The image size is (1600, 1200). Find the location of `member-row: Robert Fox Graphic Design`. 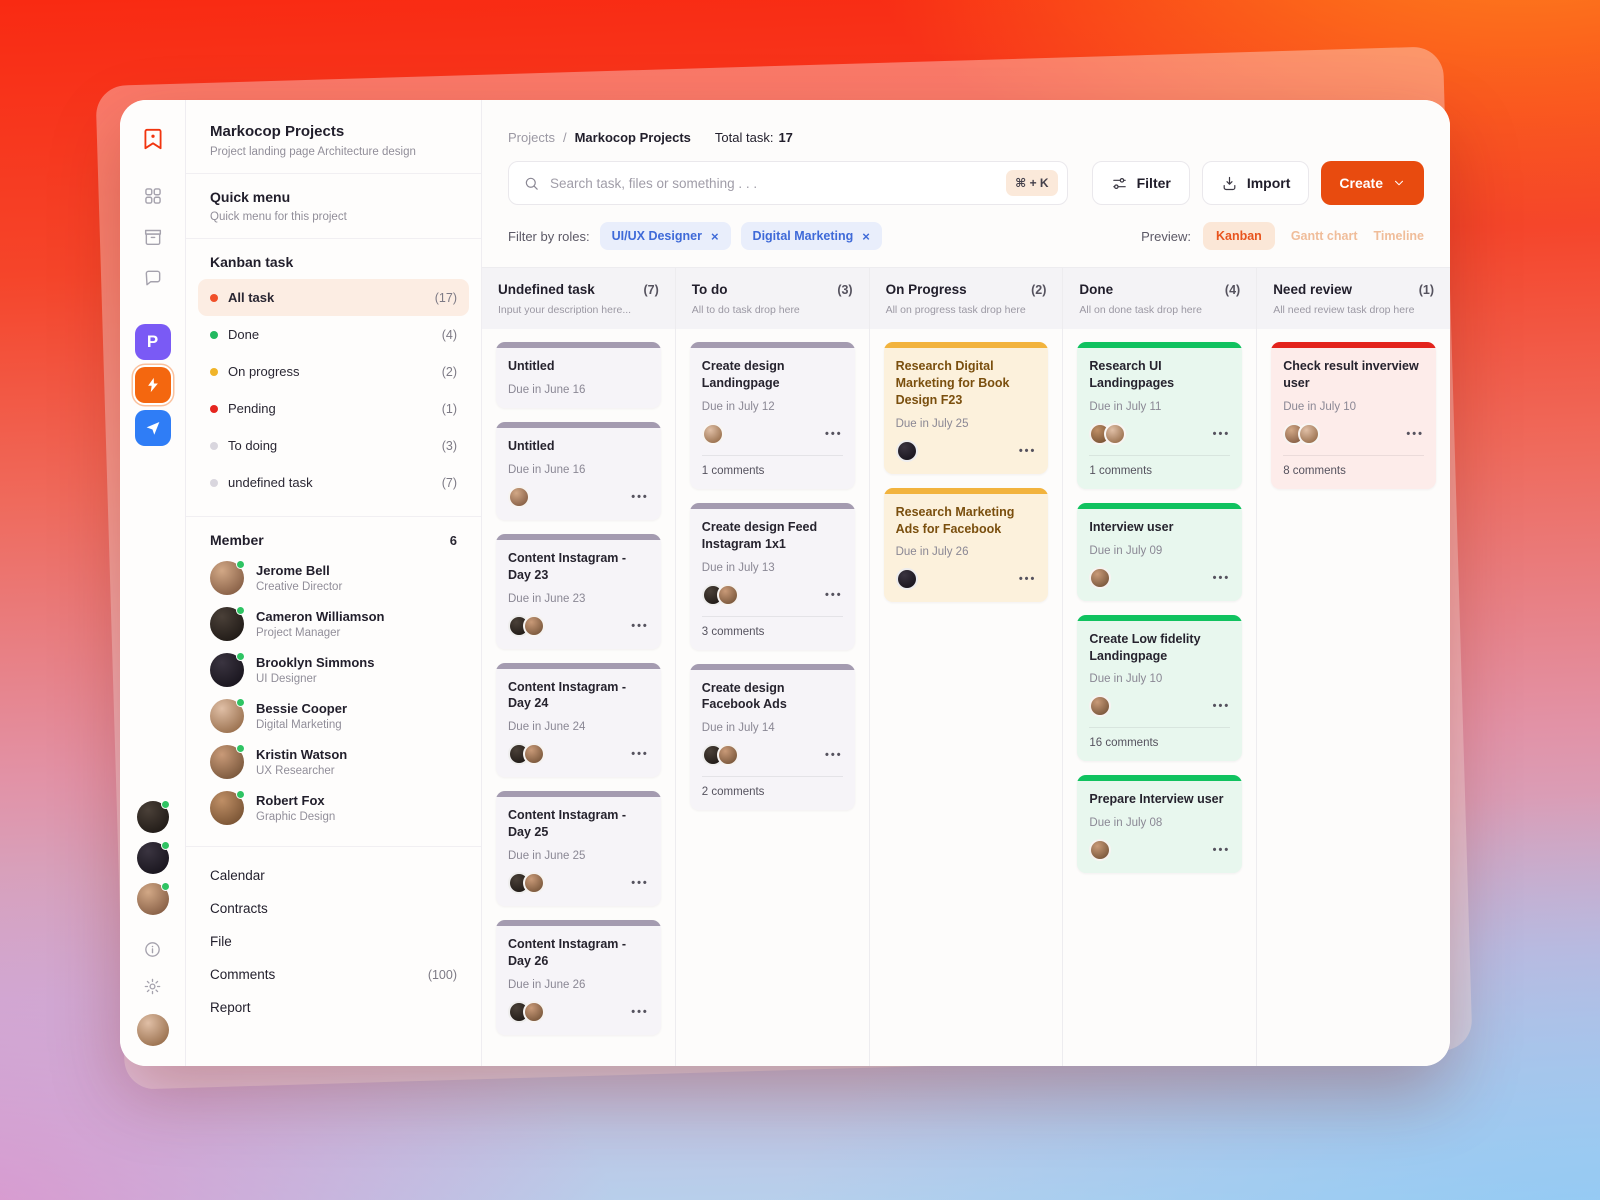

member-row: Robert Fox Graphic Design is located at coordinates (333, 808).